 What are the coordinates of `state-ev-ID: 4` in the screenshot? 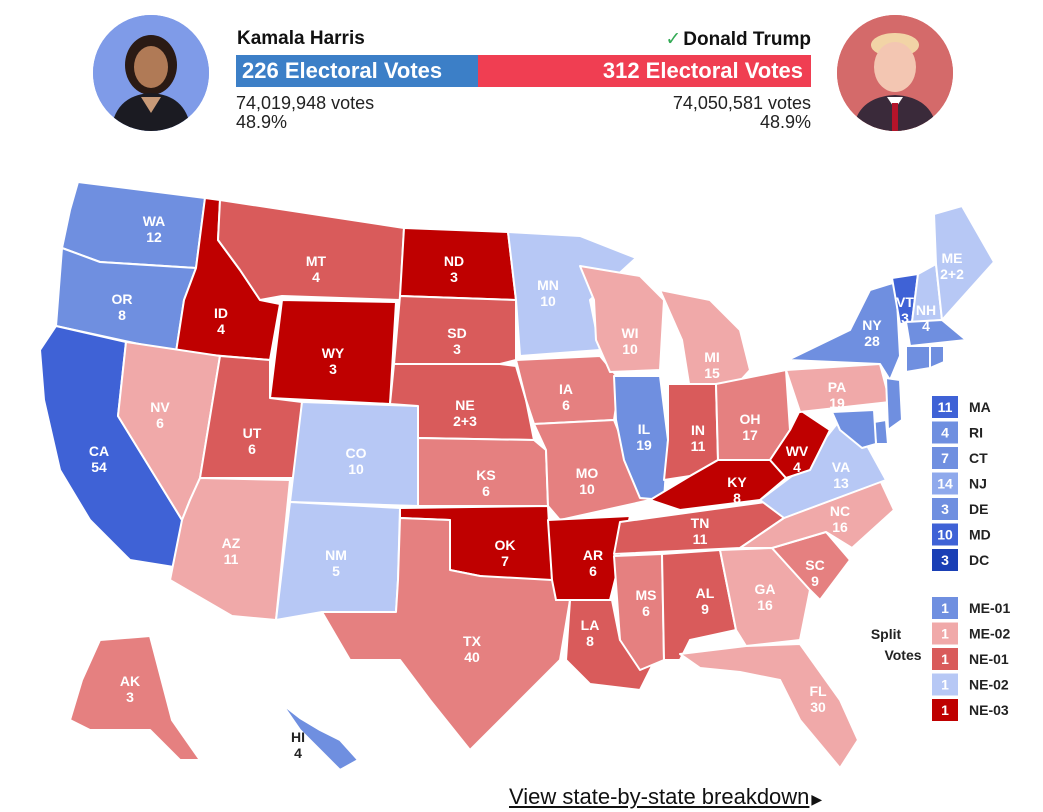 It's located at (221, 329).